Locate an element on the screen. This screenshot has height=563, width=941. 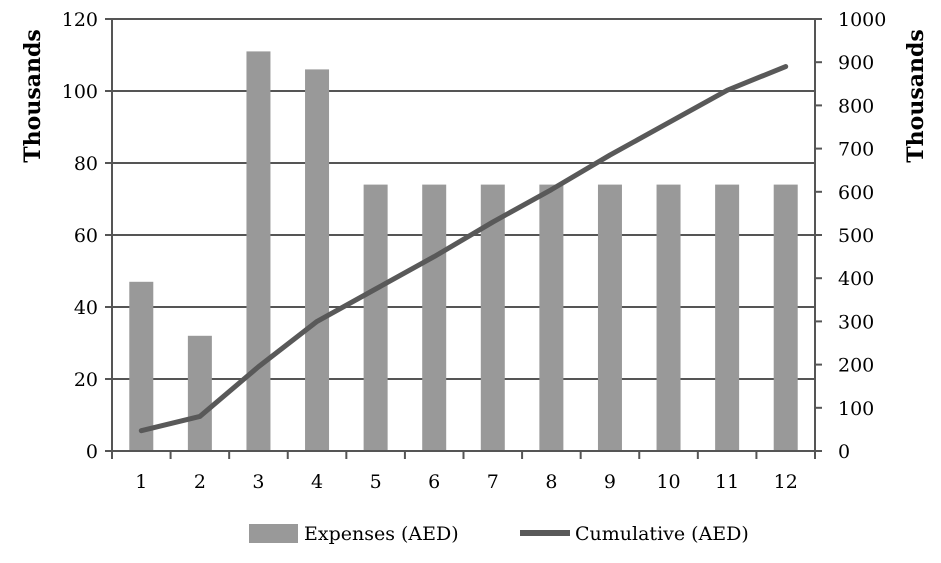
x-tick-label: 12 is located at coordinates (786, 482).